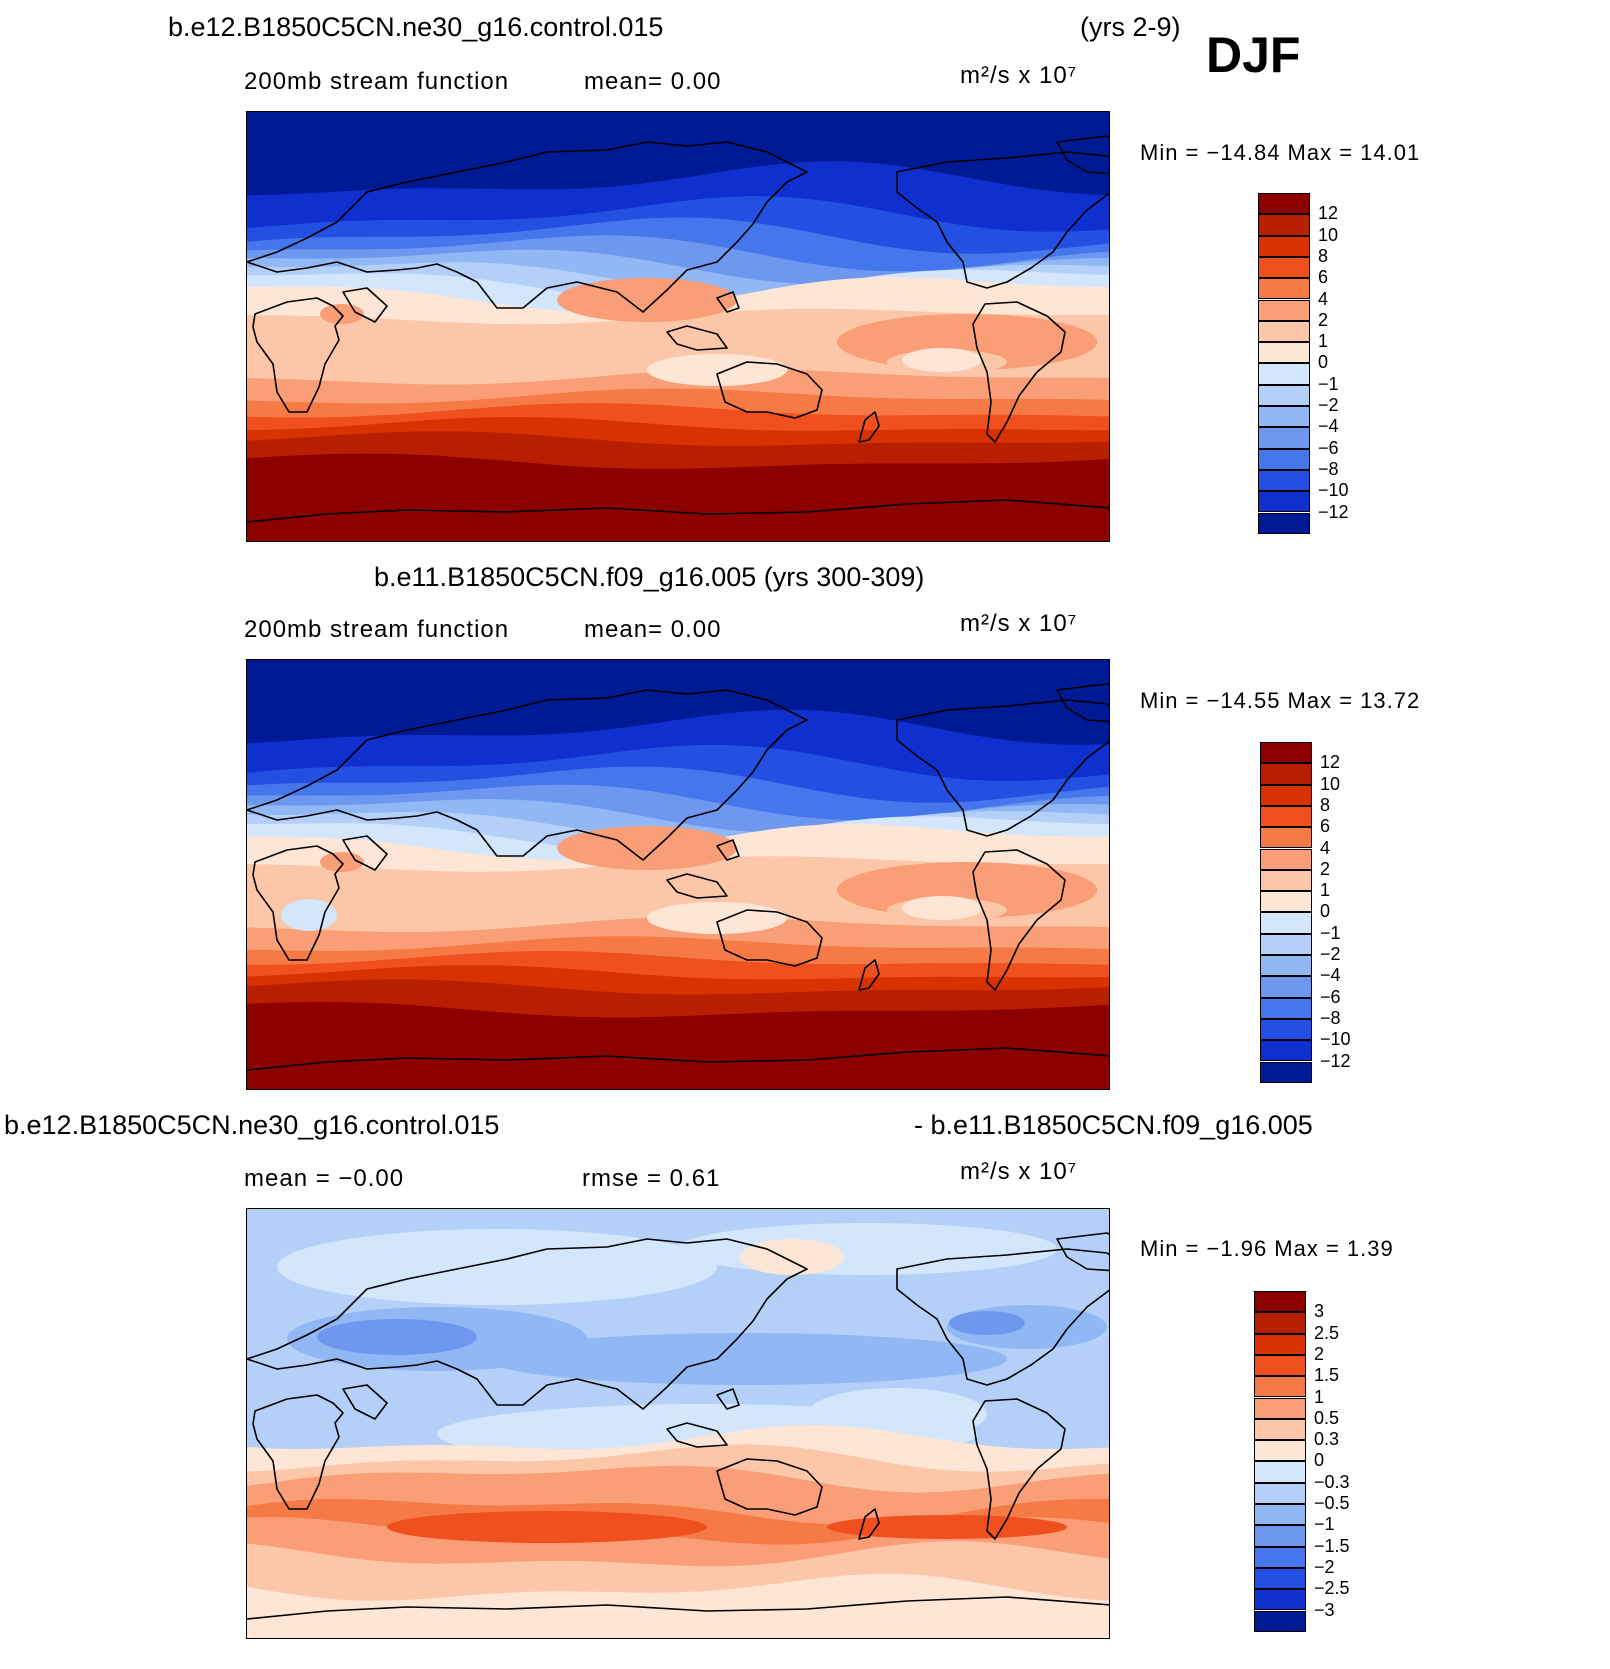 The height and width of the screenshot is (1669, 1610). What do you see at coordinates (678, 329) in the screenshot?
I see `coastlines` at bounding box center [678, 329].